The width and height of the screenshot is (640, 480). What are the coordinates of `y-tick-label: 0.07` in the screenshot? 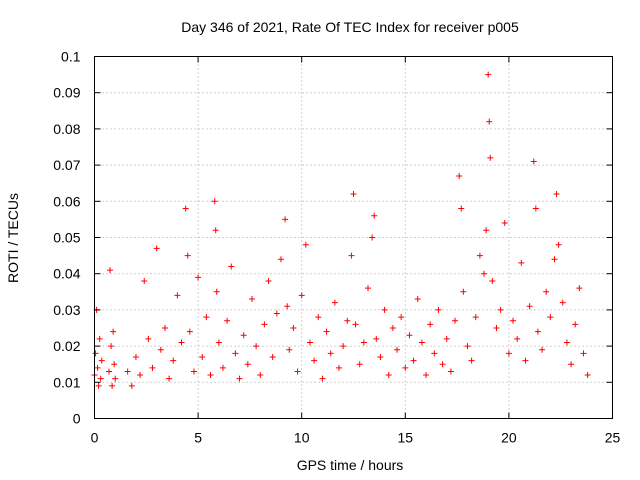 It's located at (66, 165).